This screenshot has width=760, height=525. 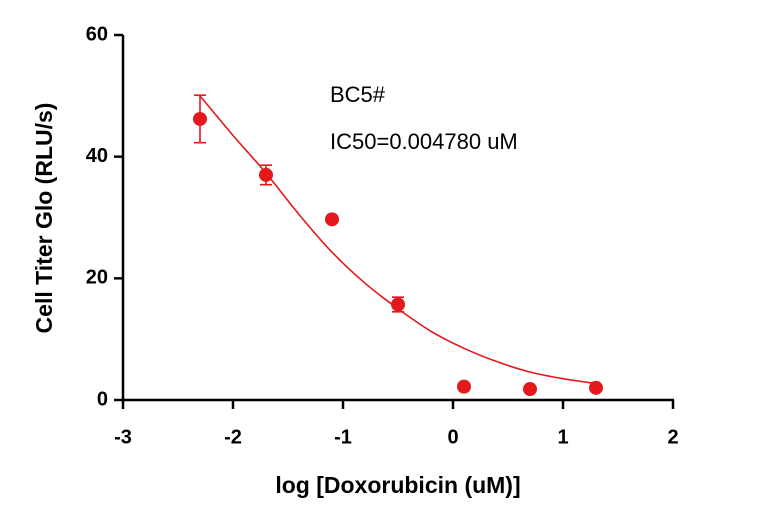 What do you see at coordinates (562, 437) in the screenshot?
I see `x-tick-label: 1` at bounding box center [562, 437].